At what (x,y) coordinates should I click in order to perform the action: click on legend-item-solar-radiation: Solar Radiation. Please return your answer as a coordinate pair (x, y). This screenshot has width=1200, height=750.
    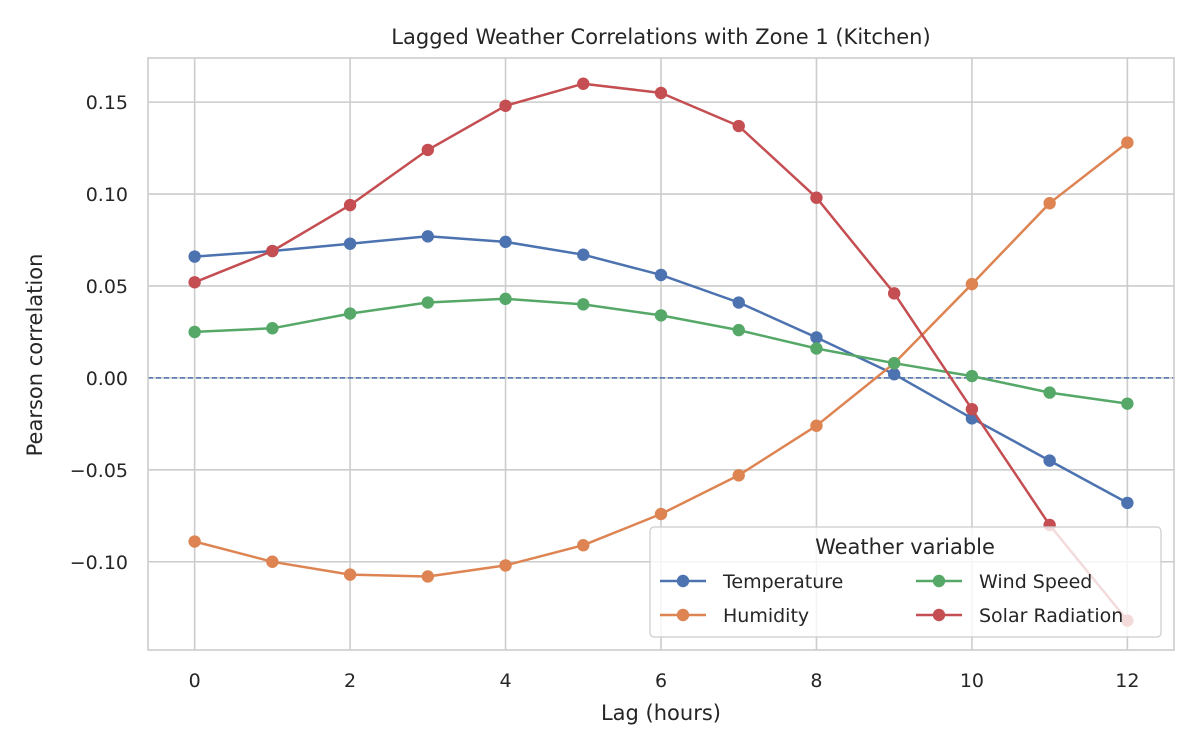
    Looking at the image, I should click on (1019, 616).